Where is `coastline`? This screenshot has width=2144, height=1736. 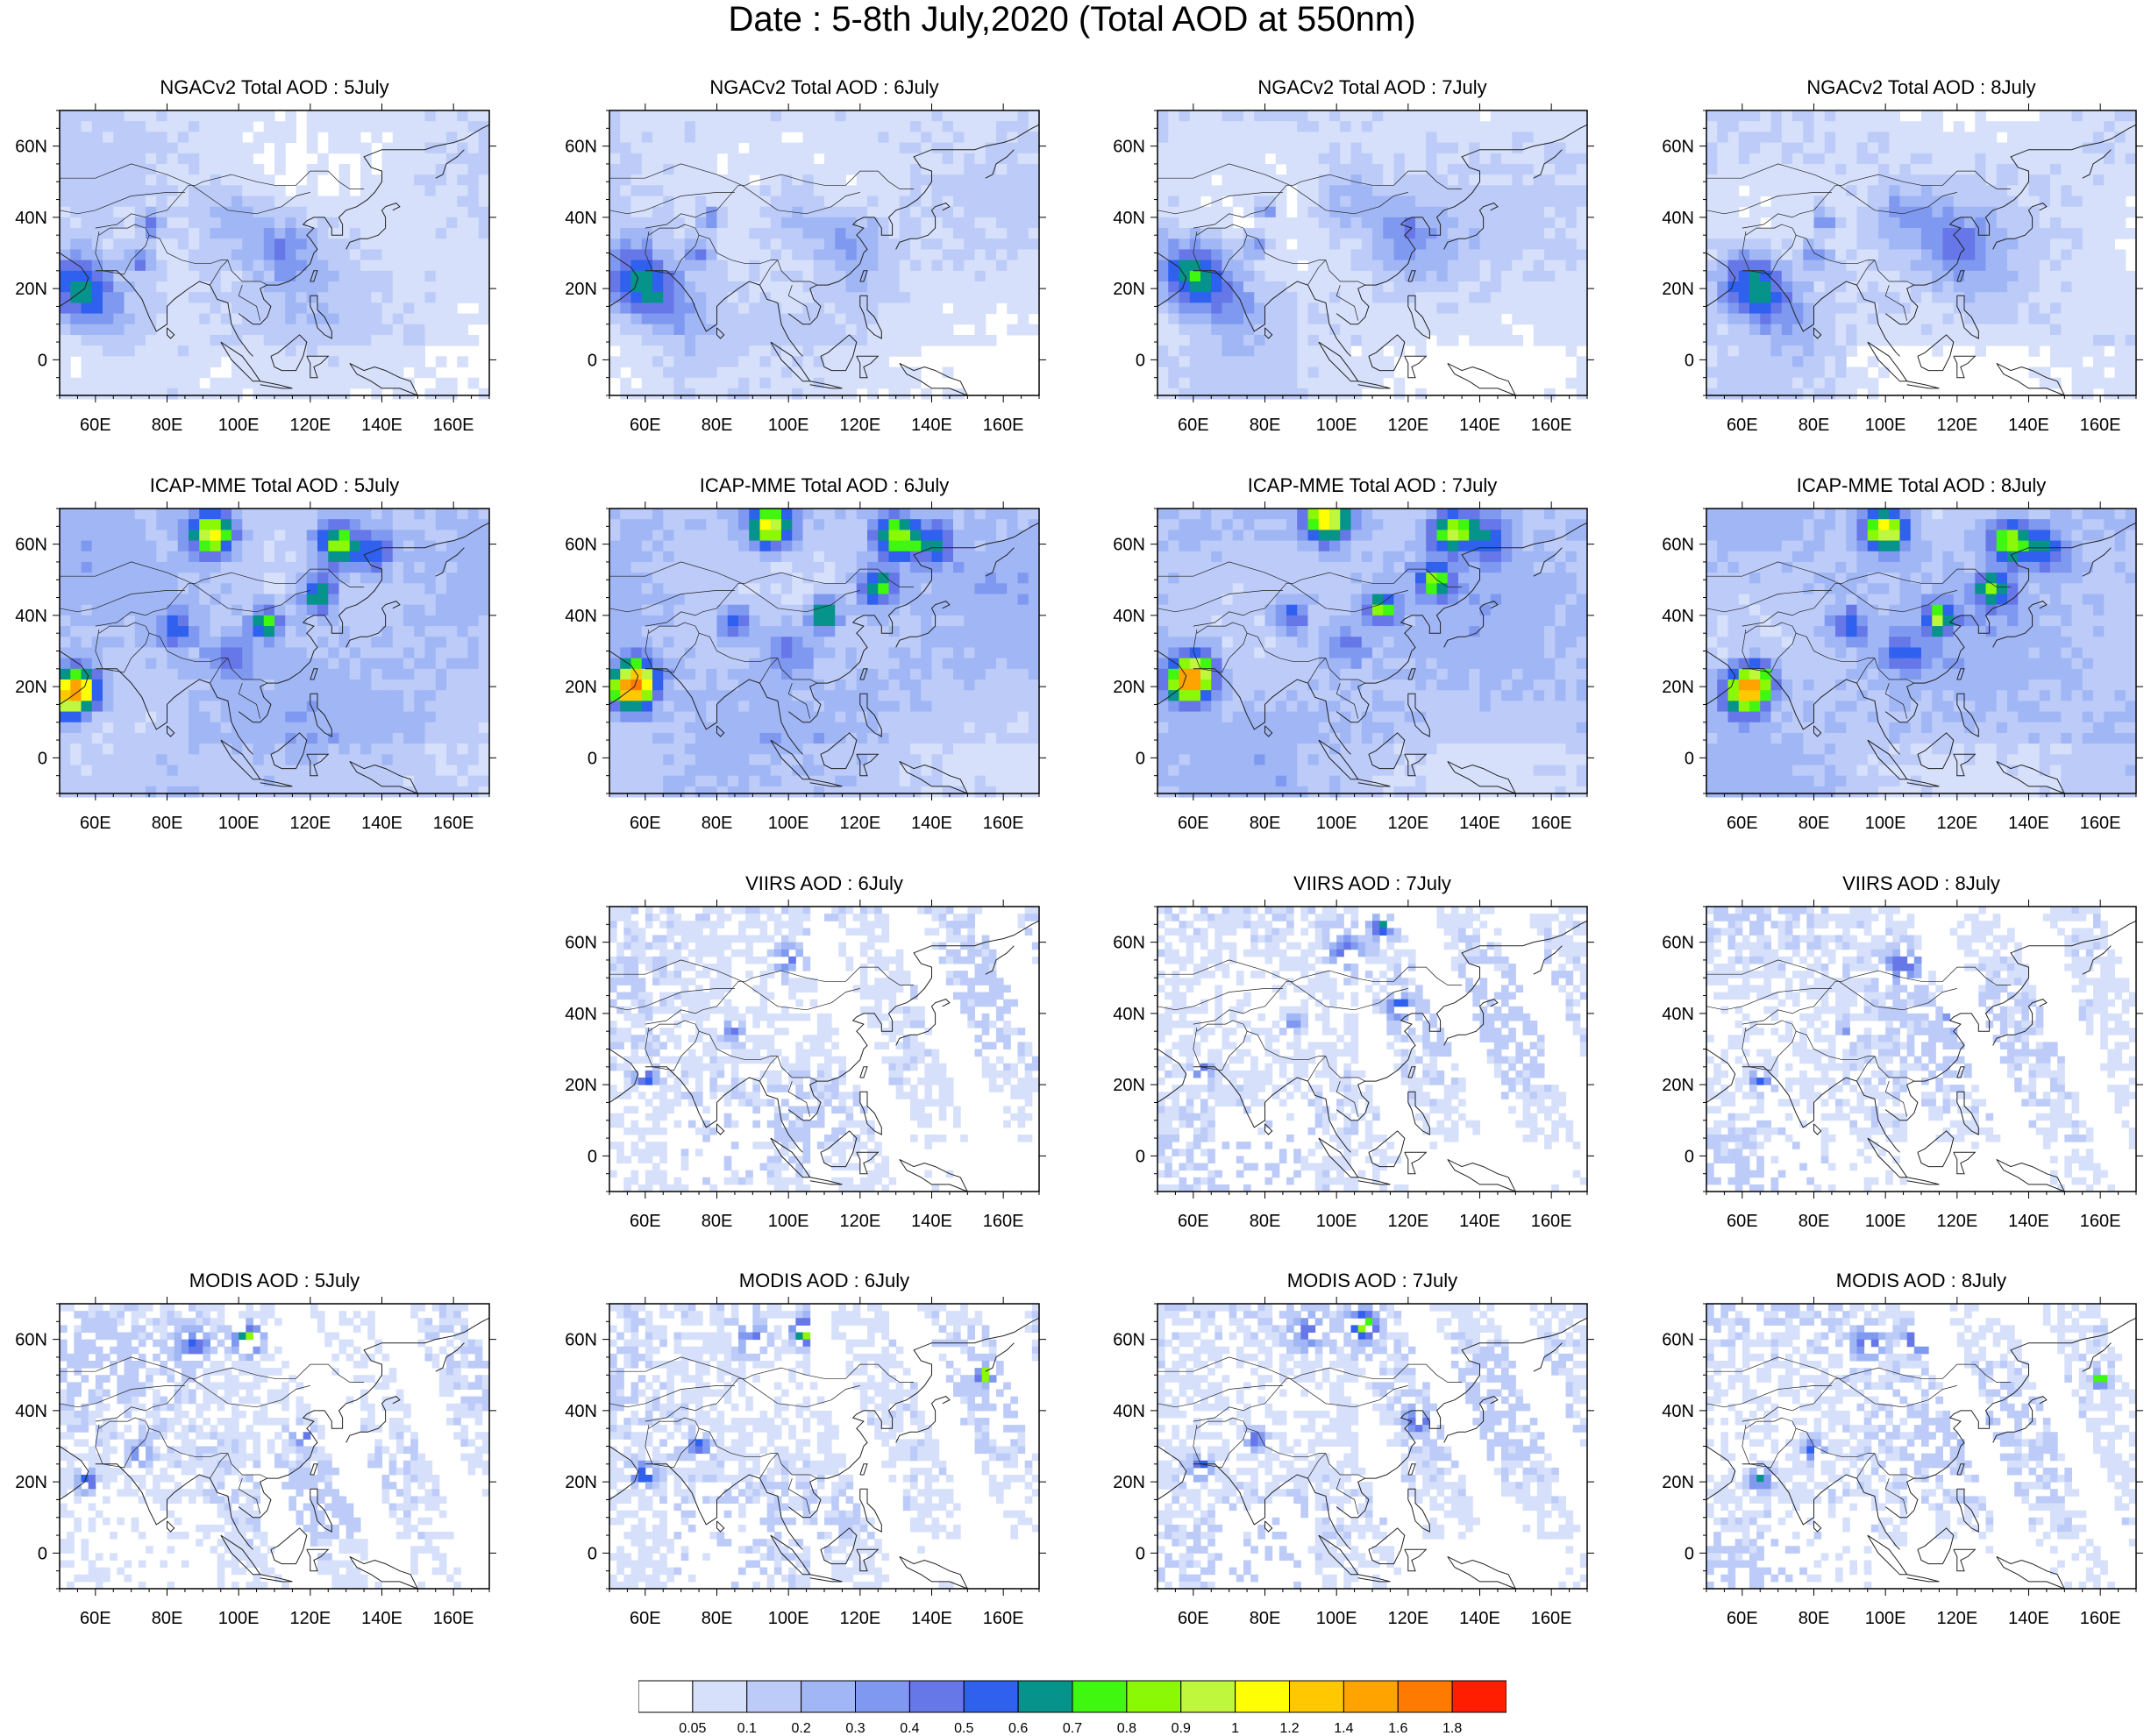 coastline is located at coordinates (1338, 361).